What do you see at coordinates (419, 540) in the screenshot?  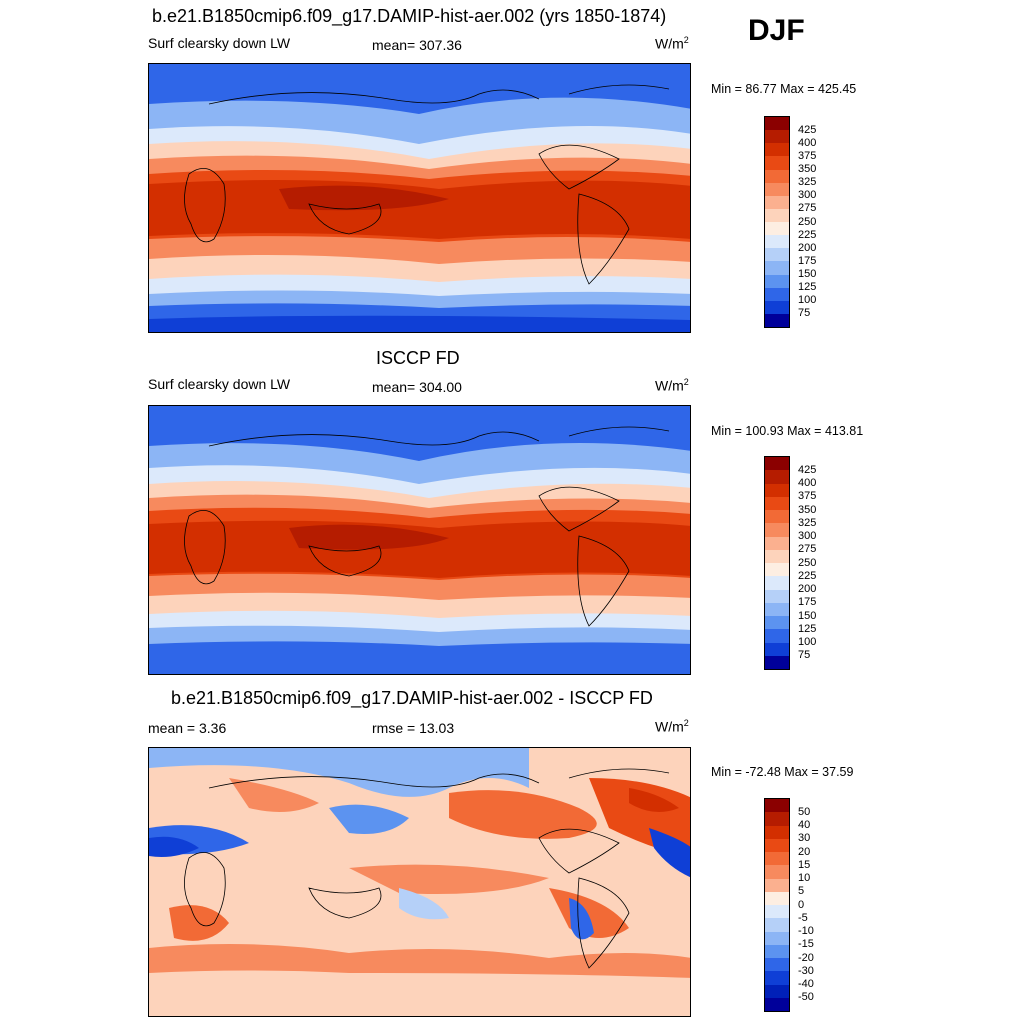 I see `panel2-map` at bounding box center [419, 540].